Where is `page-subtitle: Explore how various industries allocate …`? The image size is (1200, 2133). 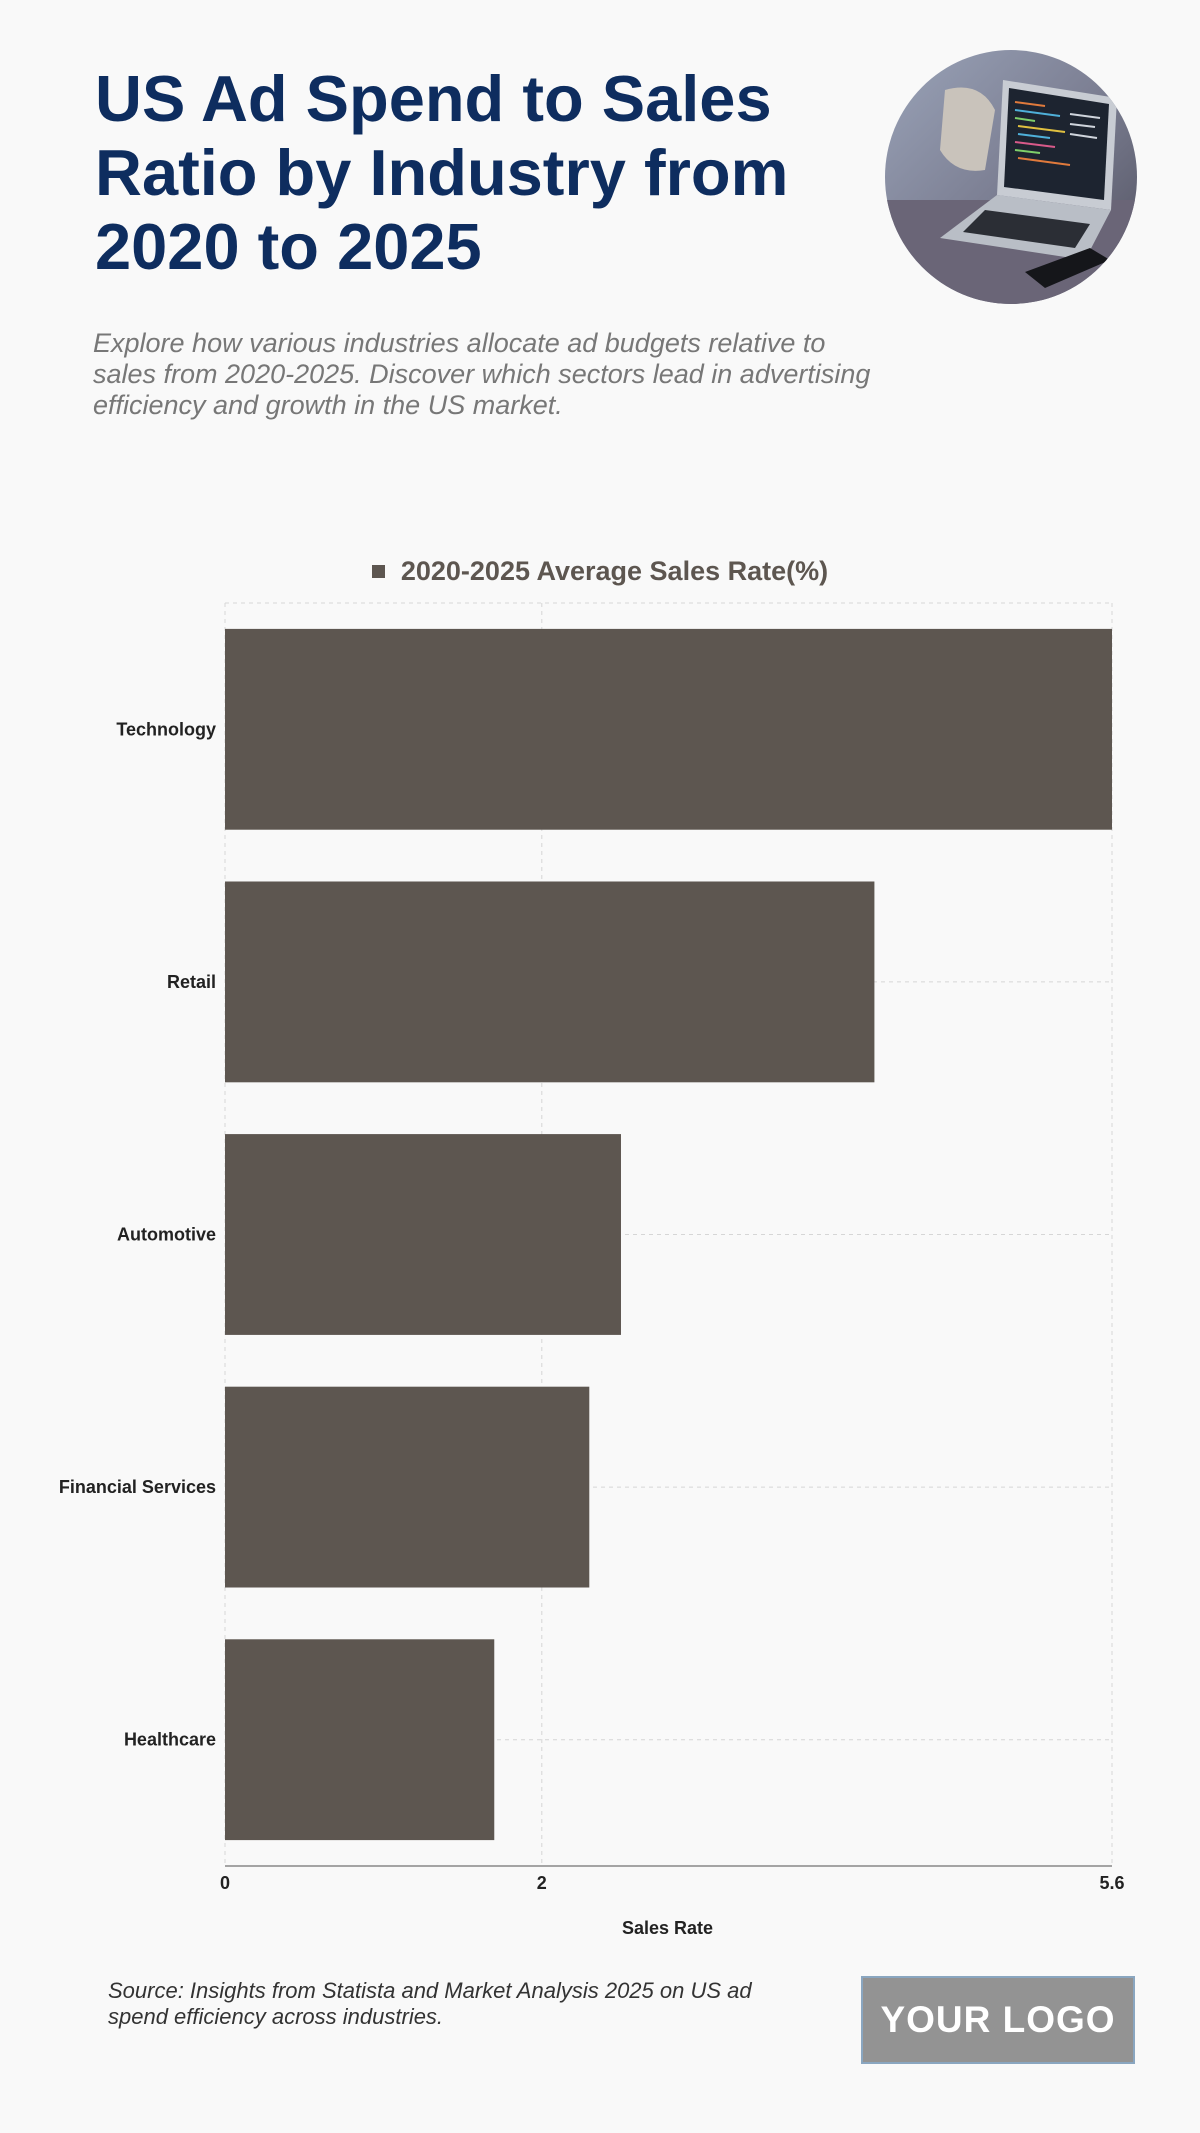 page-subtitle: Explore how various industries allocate … is located at coordinates (482, 374).